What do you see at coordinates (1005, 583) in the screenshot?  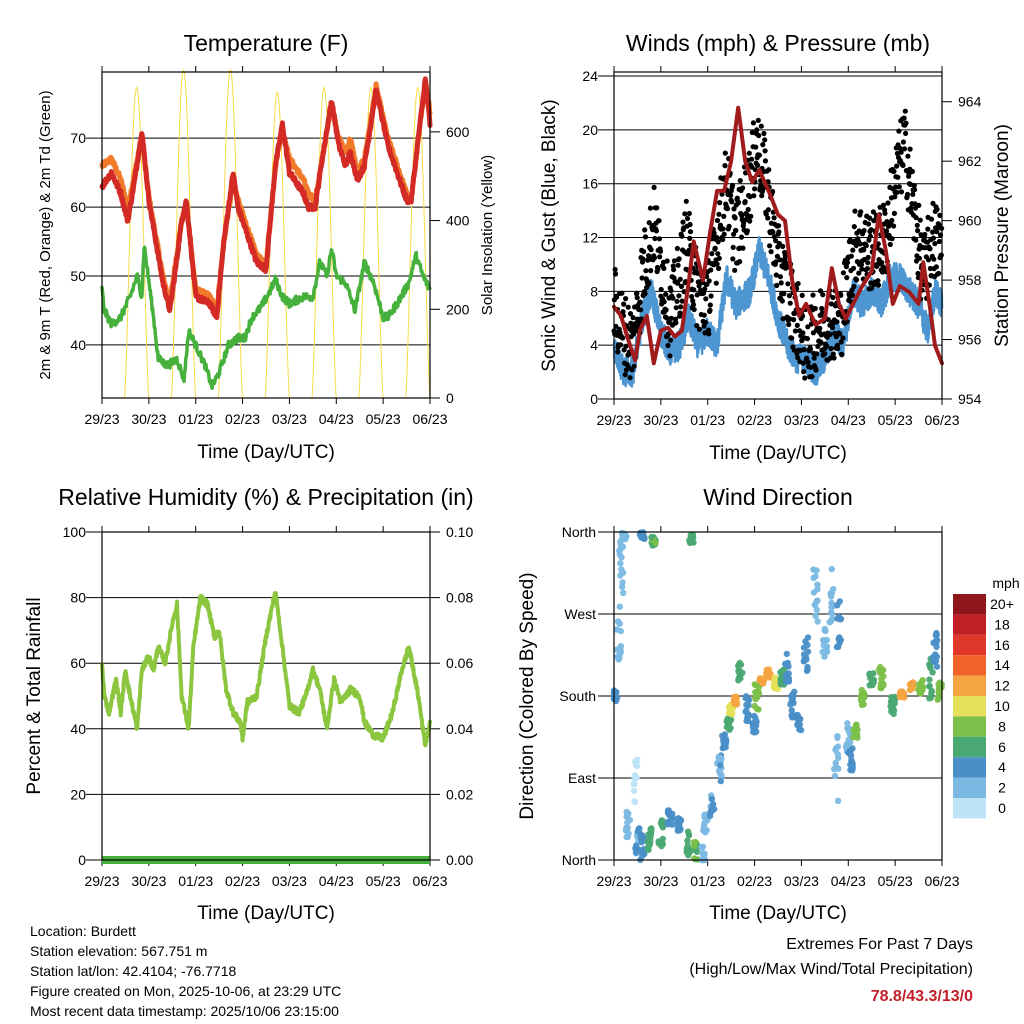 I see `legend-title: mph` at bounding box center [1005, 583].